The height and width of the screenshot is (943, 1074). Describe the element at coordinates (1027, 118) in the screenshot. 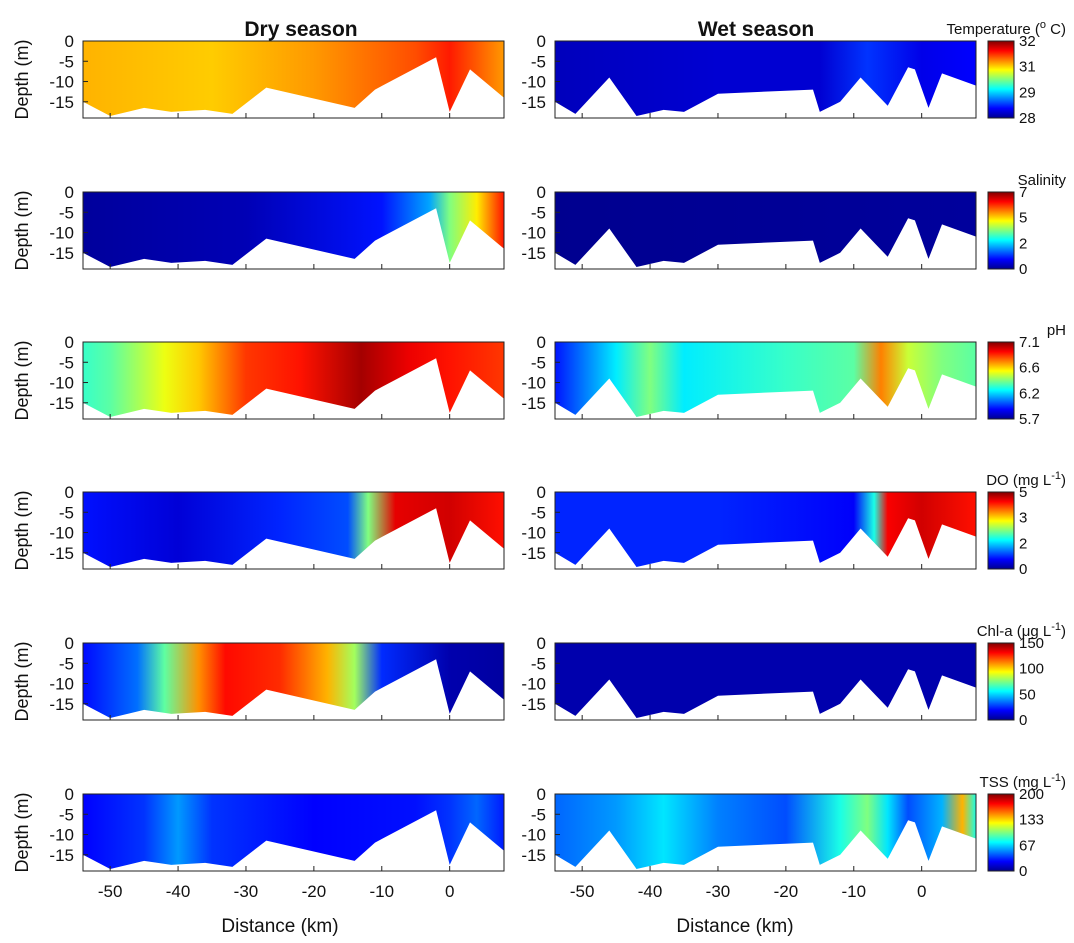

I see `colorbar-tick-label: 28` at that location.